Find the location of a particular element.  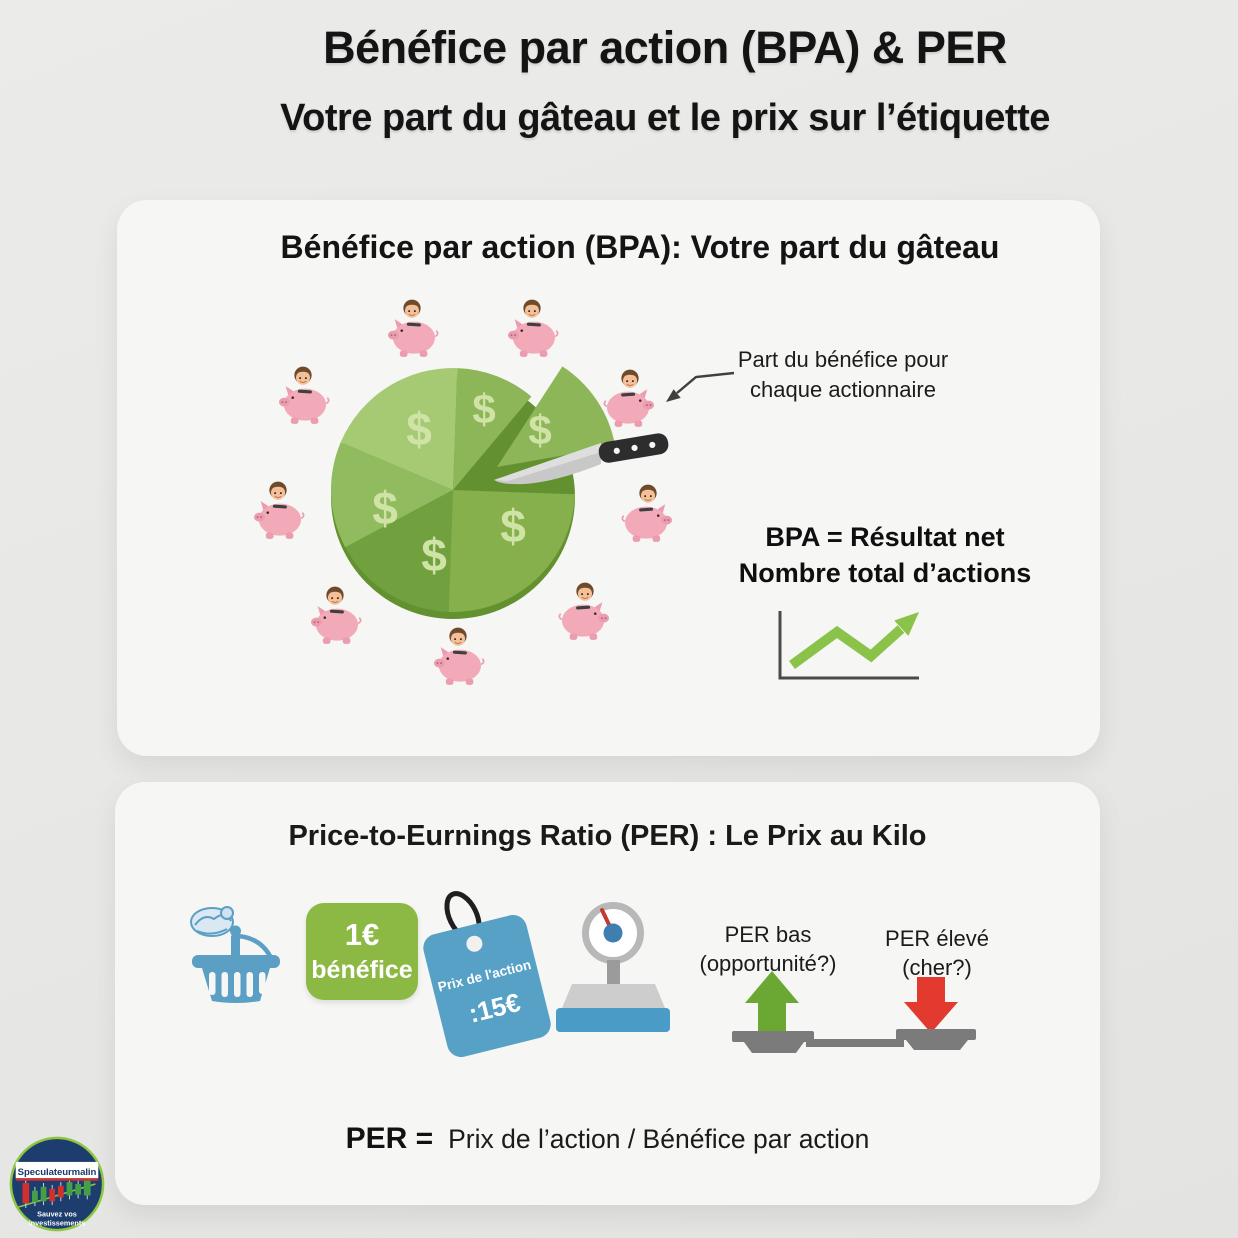

benefit-box: 1€ bénéfice is located at coordinates (362, 951).